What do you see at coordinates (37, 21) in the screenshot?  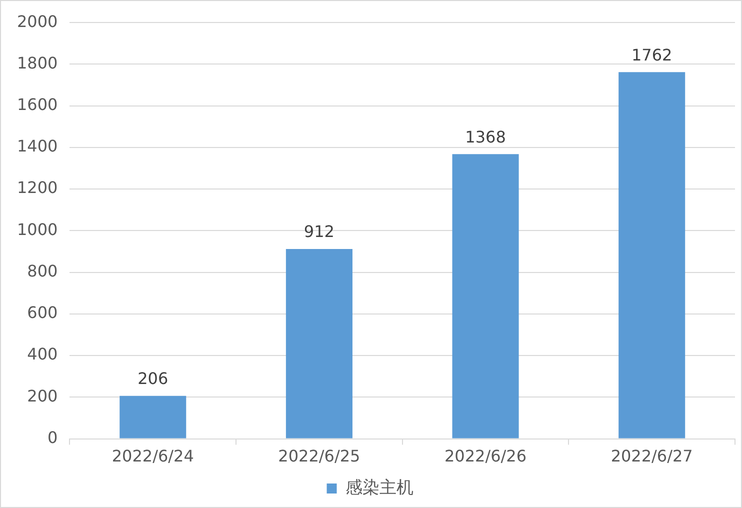 I see `y-tick-label: 2000` at bounding box center [37, 21].